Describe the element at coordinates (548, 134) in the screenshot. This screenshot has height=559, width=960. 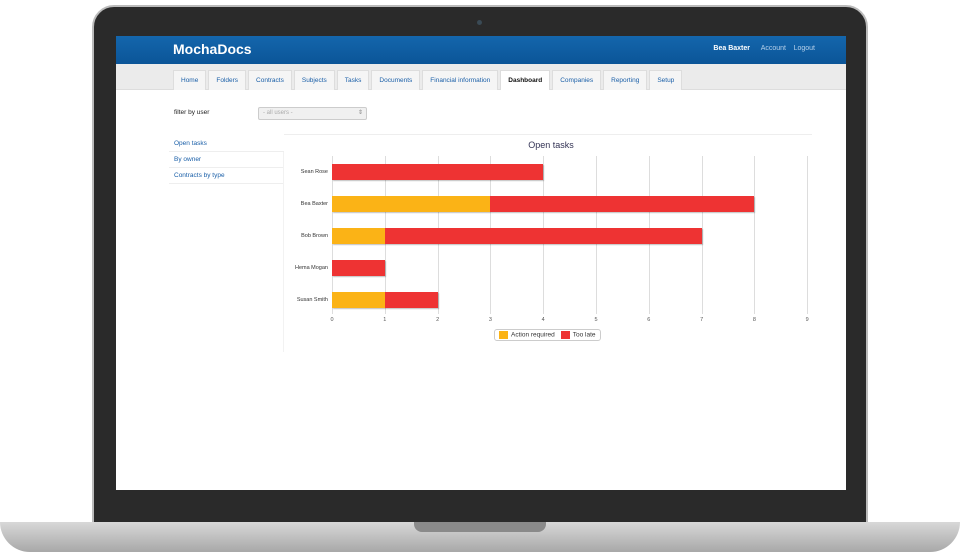
I see `divider` at that location.